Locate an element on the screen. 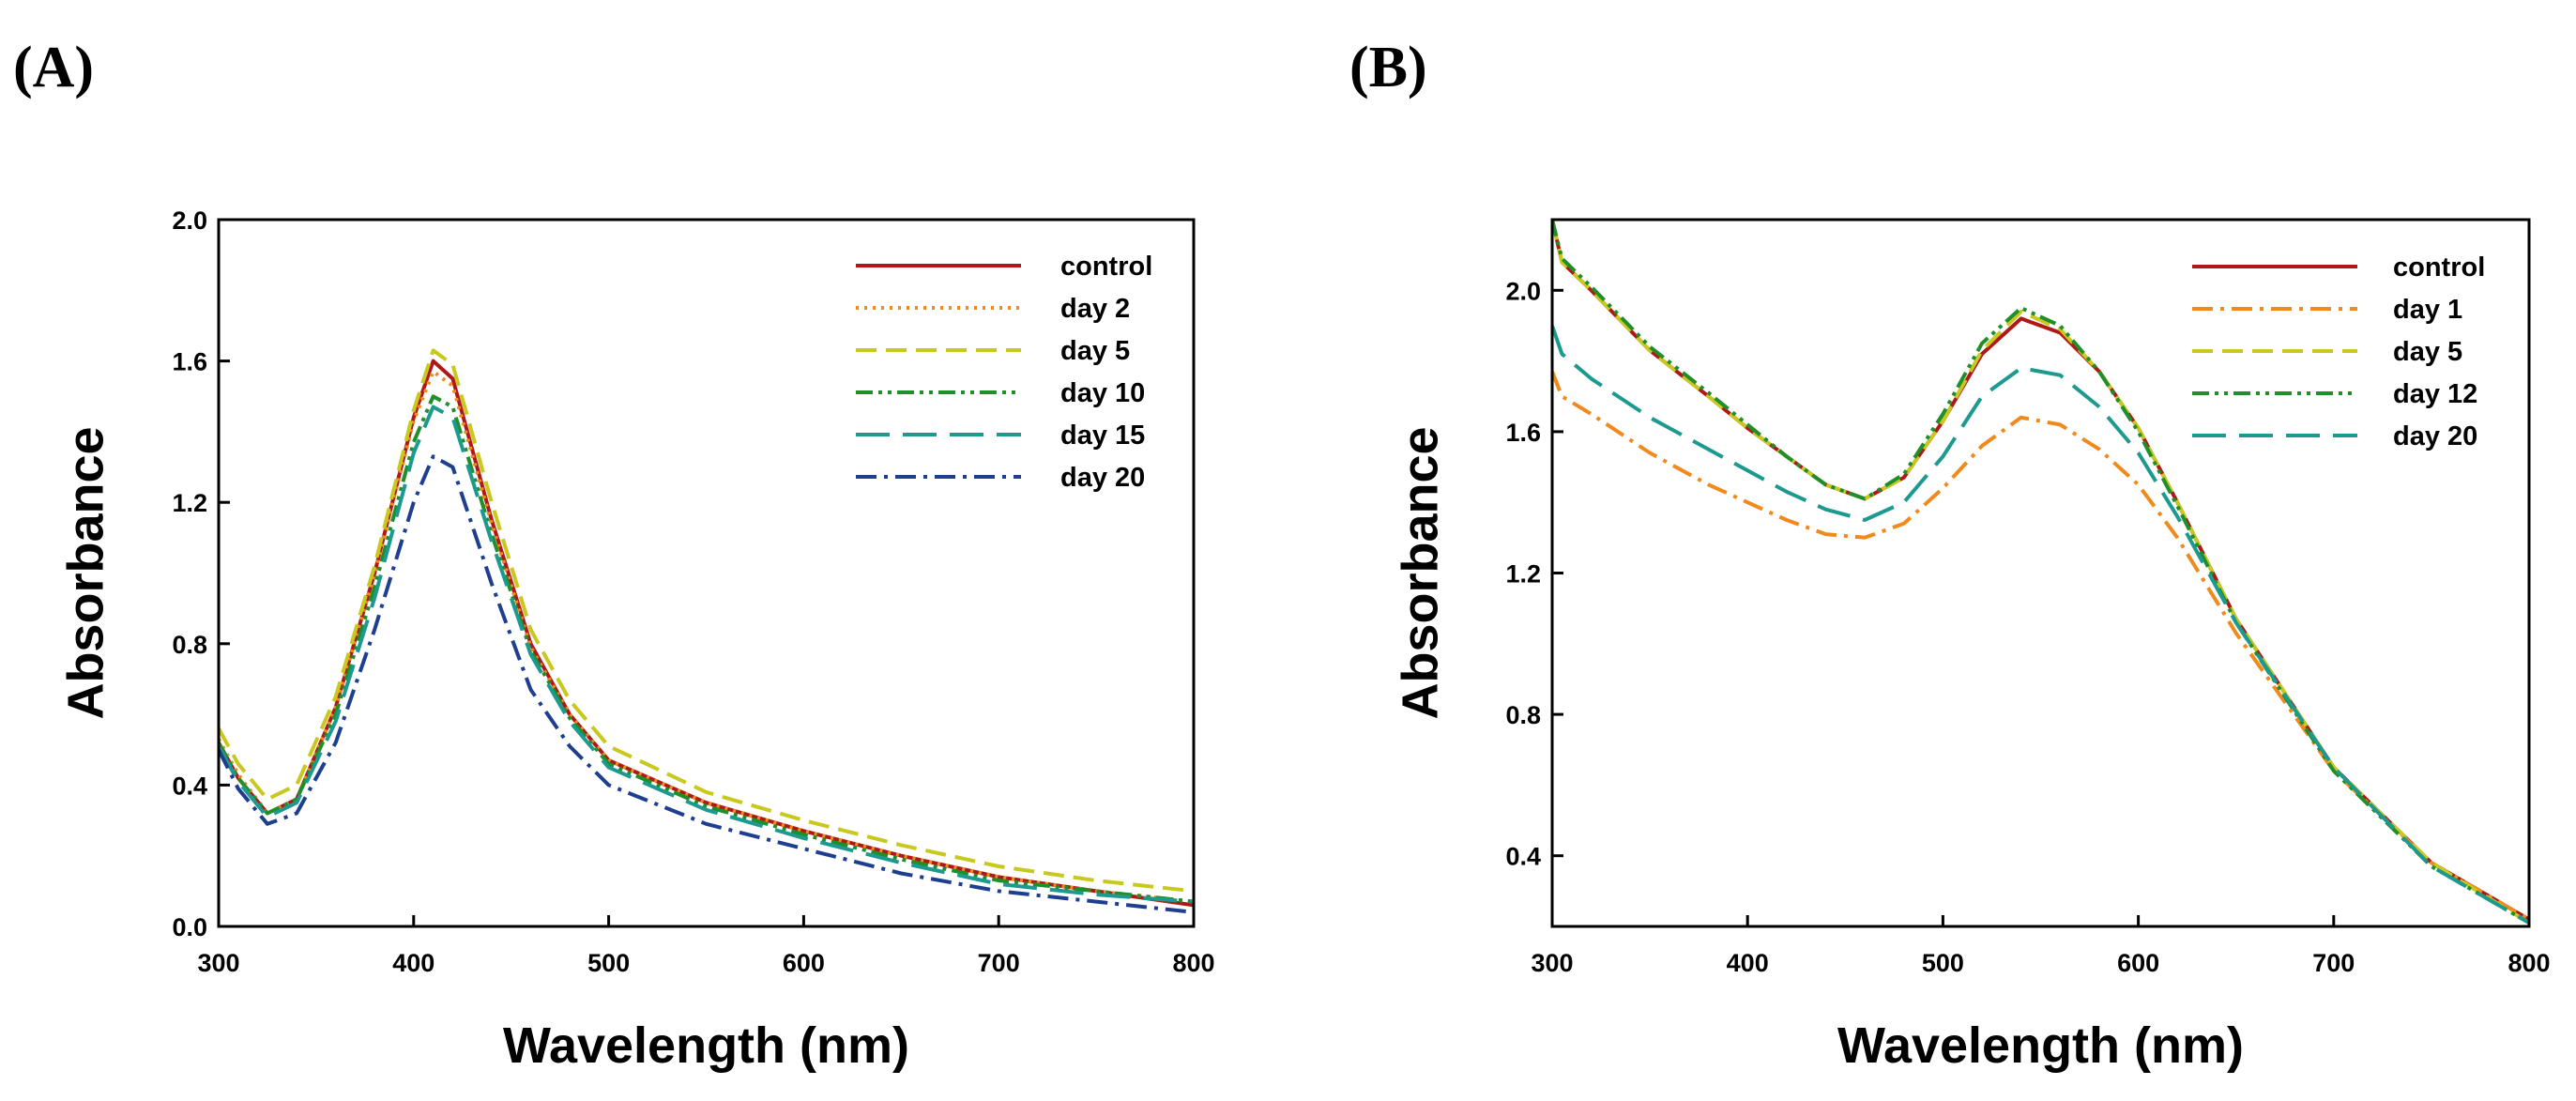  x-axis-title-a: Wavelength (nm) is located at coordinates (706, 1045).